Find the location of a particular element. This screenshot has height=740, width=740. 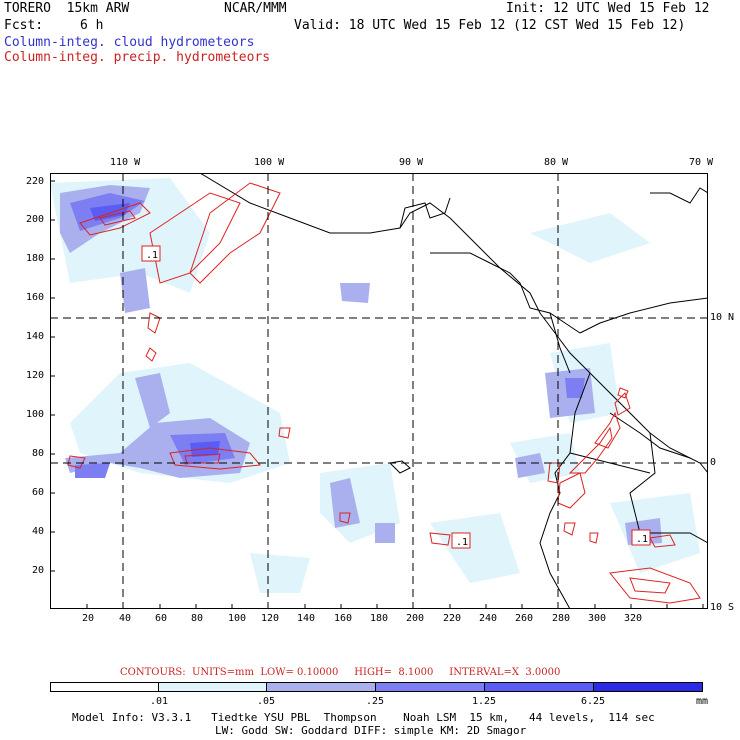

contour-label-1: .1 is located at coordinates (151, 253).